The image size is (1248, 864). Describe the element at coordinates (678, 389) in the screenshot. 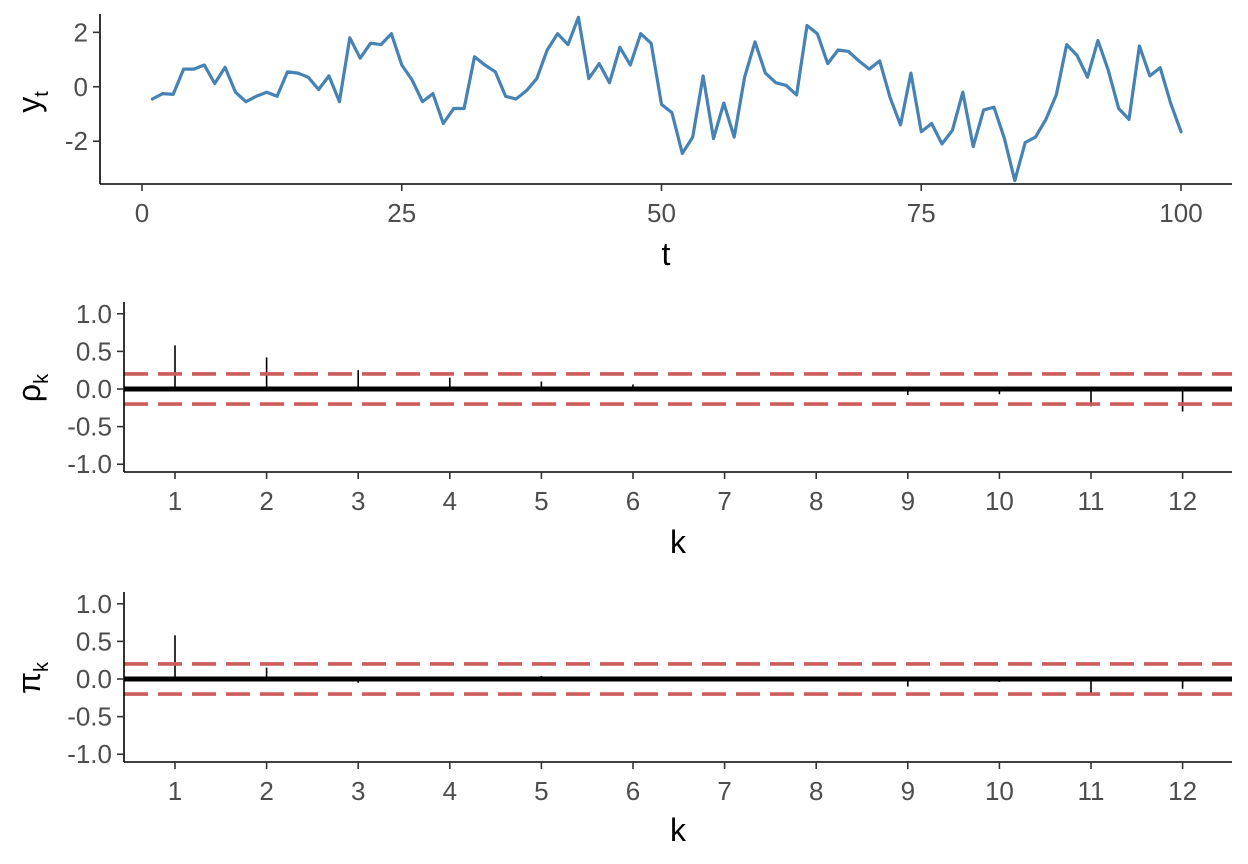

I see `acf-confidence-bands` at that location.